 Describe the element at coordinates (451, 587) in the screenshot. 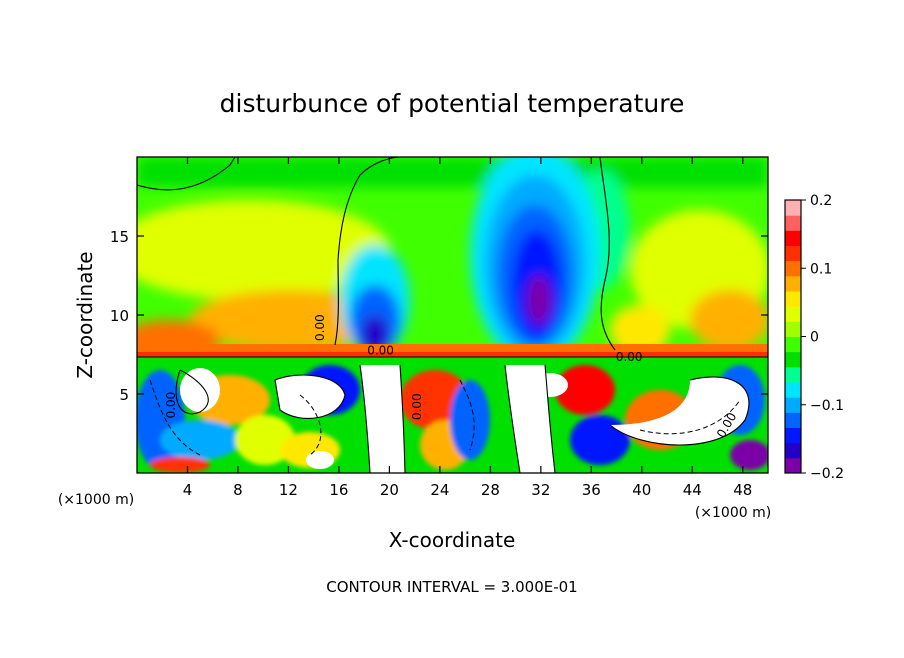

I see `contour-interval-footer: CONTOUR INTERVAL = 3.000E-01` at that location.